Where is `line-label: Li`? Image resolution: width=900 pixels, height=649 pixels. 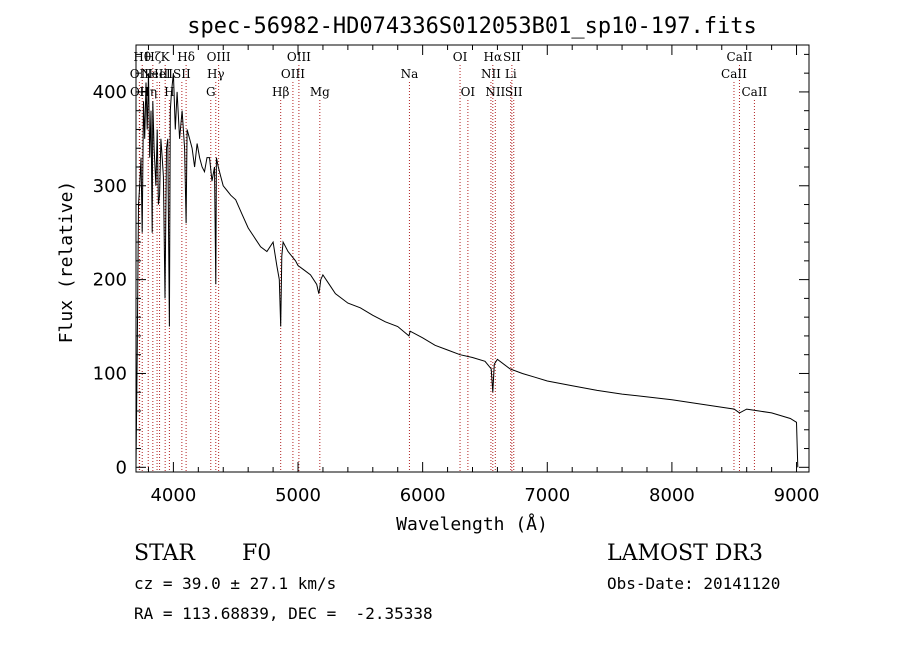 line-label: Li is located at coordinates (511, 74).